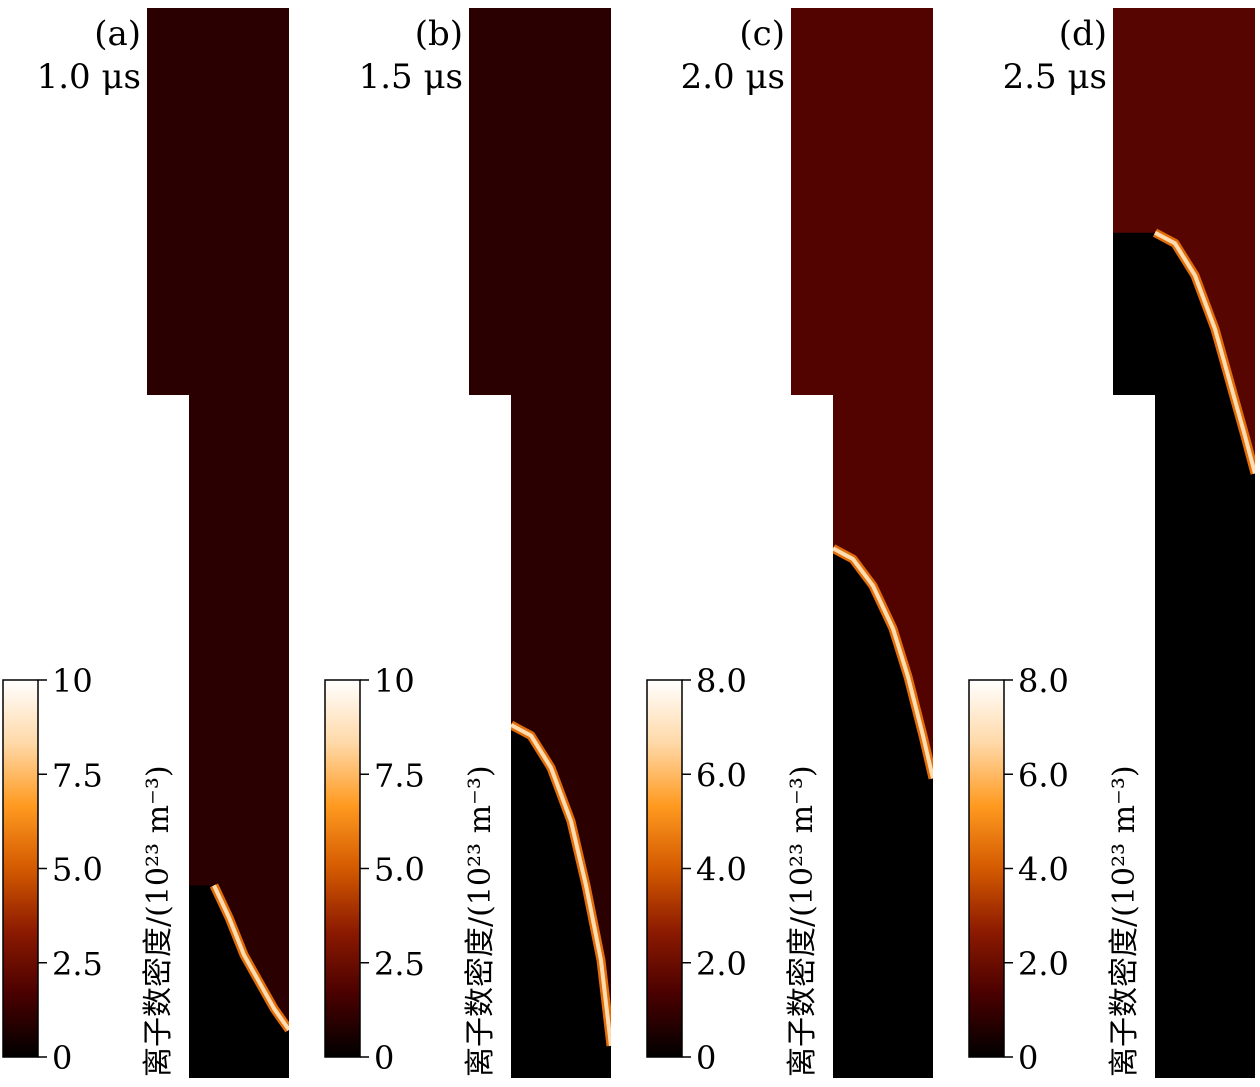 The image size is (1260, 1087). I want to click on panel-label: (d), so click(1083, 34).